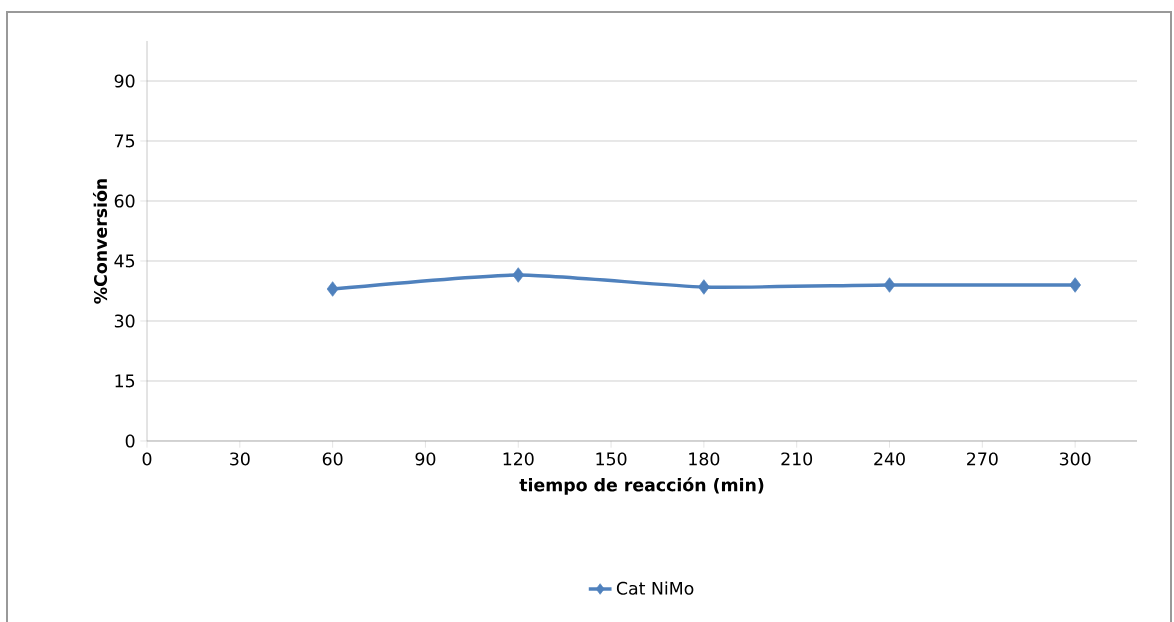 This screenshot has width=1174, height=622. What do you see at coordinates (124, 261) in the screenshot?
I see `y-tick-label: 45` at bounding box center [124, 261].